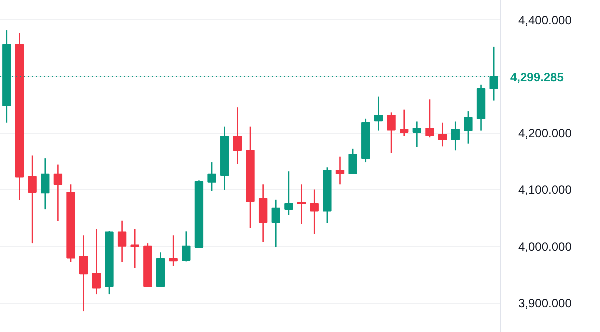 This screenshot has height=332, width=600. Describe the element at coordinates (545, 303) in the screenshot. I see `y-tick-label: 3,900.000` at that location.